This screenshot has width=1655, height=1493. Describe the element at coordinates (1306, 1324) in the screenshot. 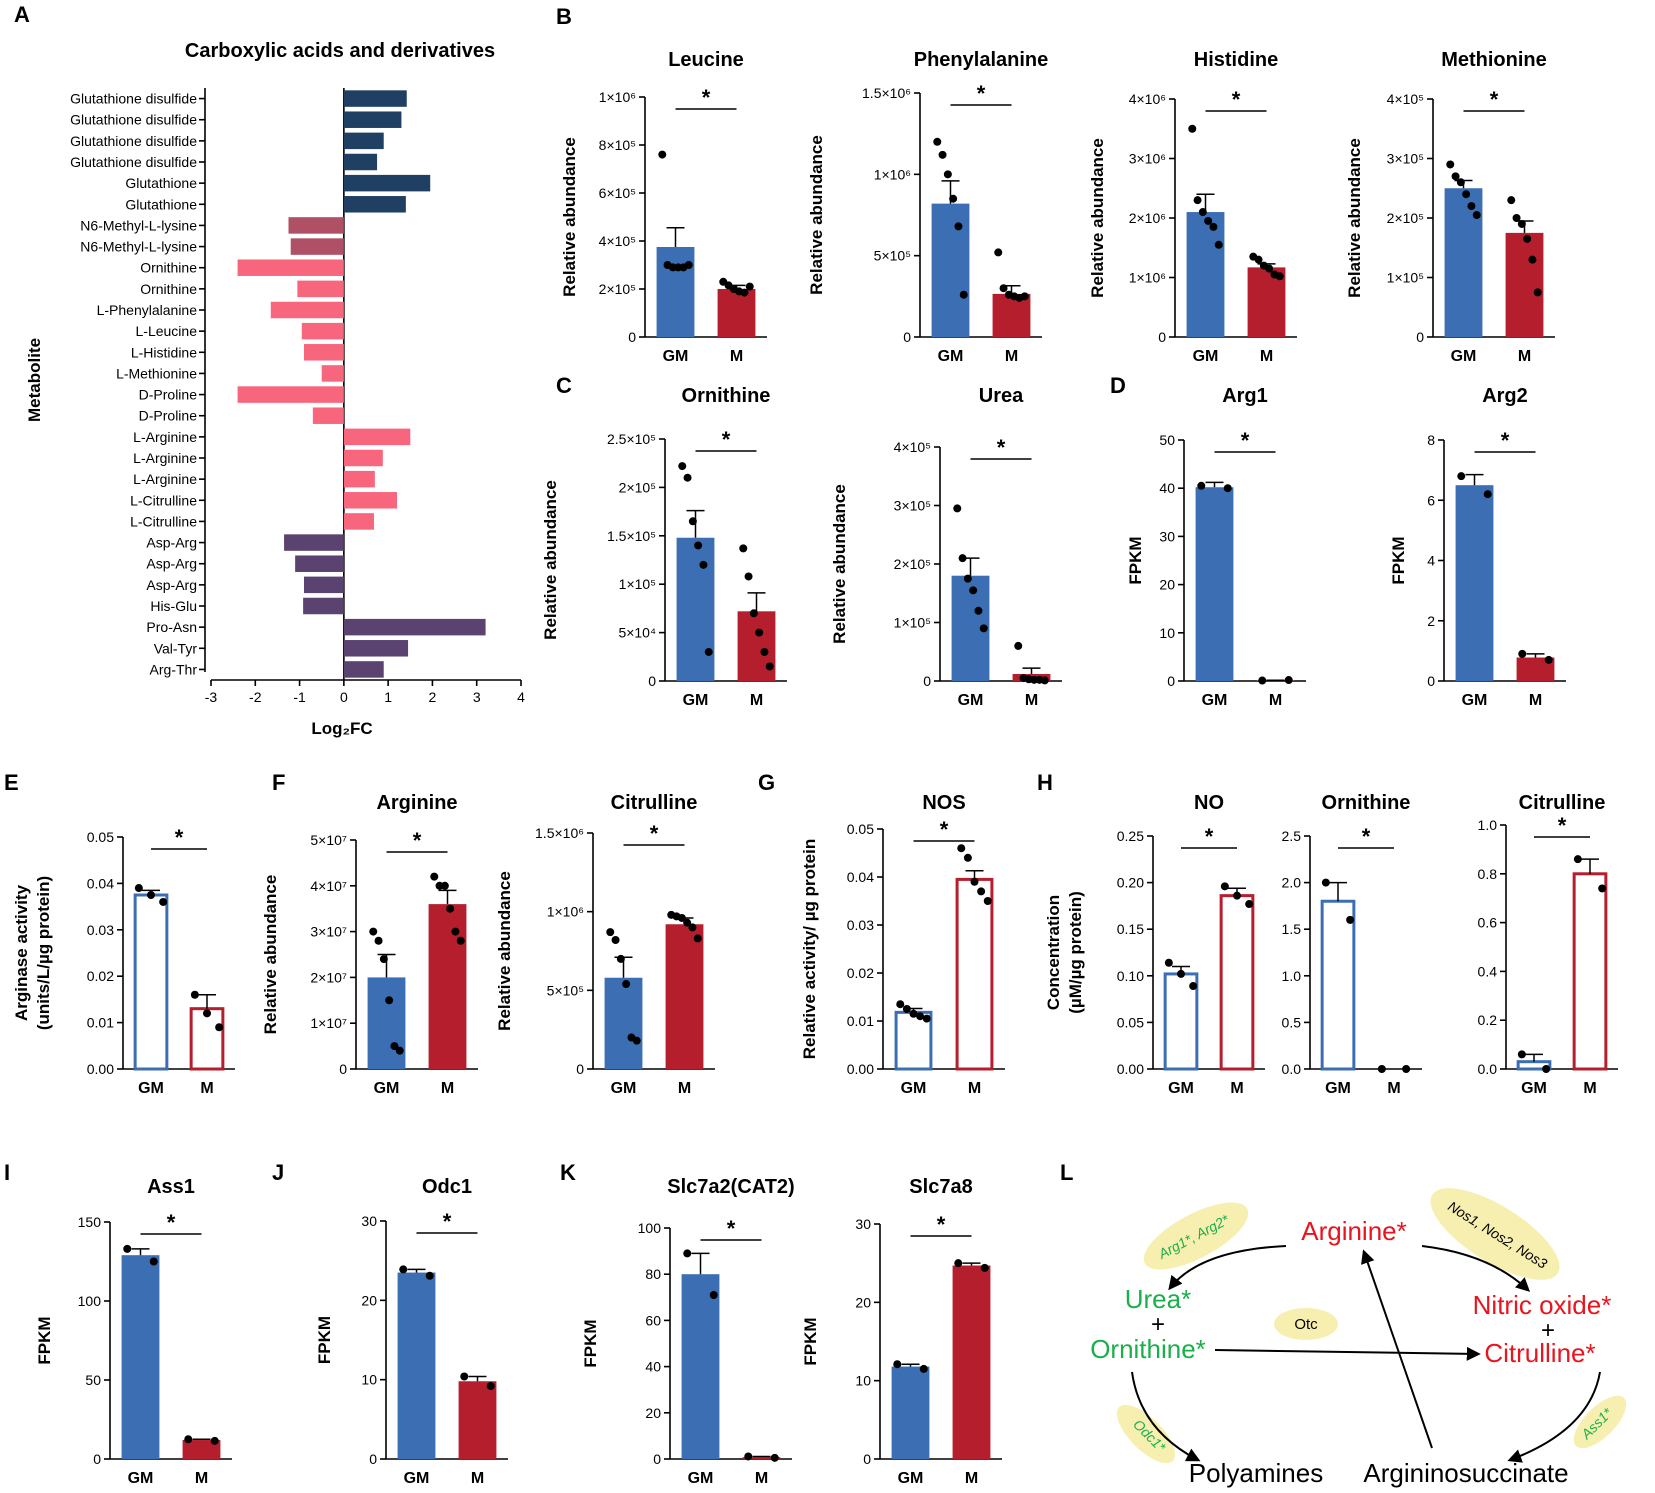

I see `enzyme-otc-label: Otc` at that location.